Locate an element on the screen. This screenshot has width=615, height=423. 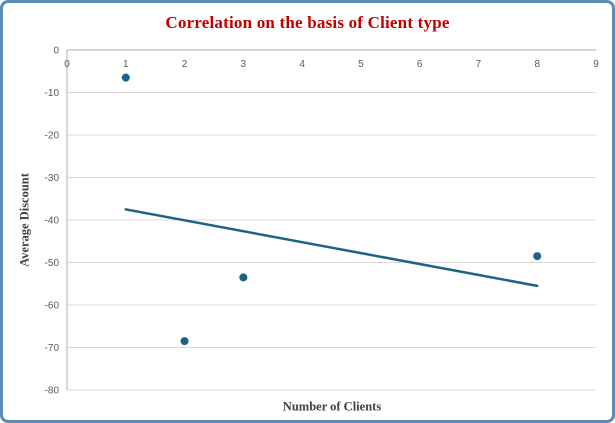
x-tick-label: 8 is located at coordinates (537, 64).